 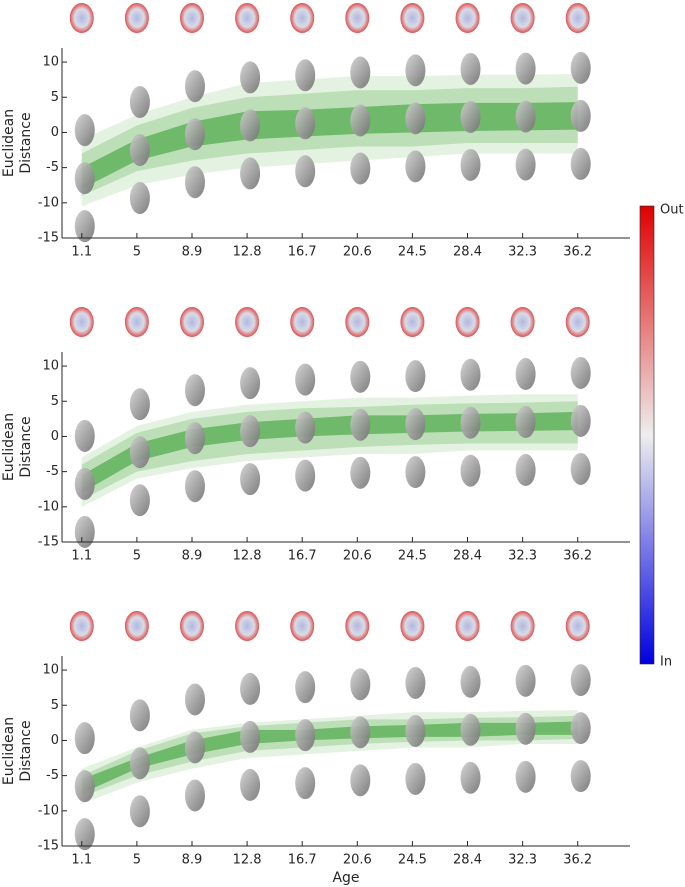 I want to click on colorbar-label: In, so click(x=666, y=662).